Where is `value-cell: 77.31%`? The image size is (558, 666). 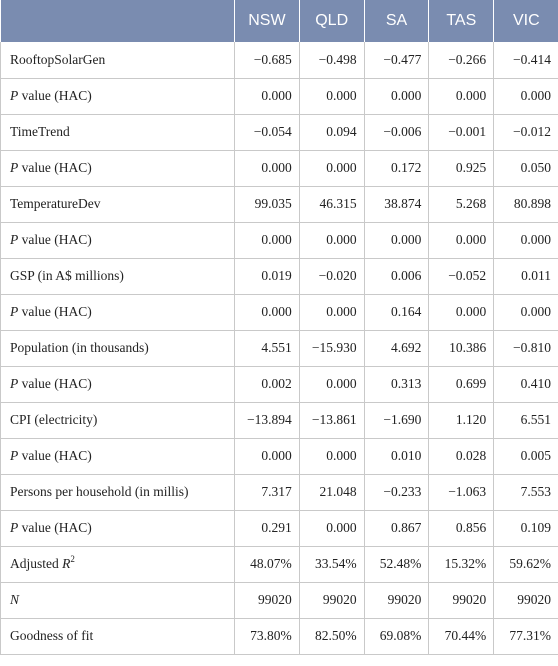 value-cell: 77.31% is located at coordinates (525, 636).